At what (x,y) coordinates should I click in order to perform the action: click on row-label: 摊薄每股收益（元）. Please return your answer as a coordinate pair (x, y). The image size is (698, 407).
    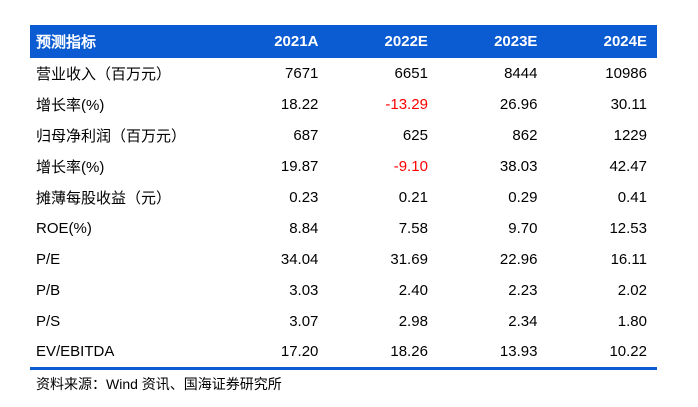
    Looking at the image, I should click on (104, 198).